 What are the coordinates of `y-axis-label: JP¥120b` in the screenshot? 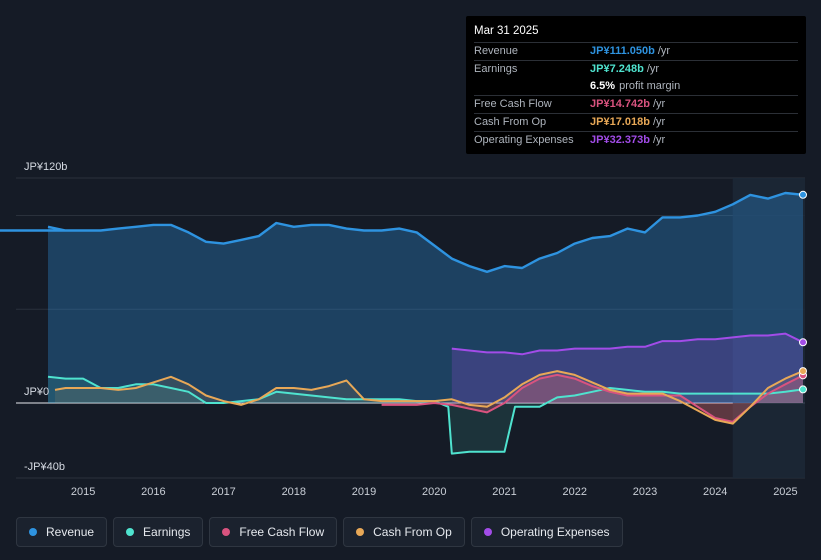 It's located at (45, 167).